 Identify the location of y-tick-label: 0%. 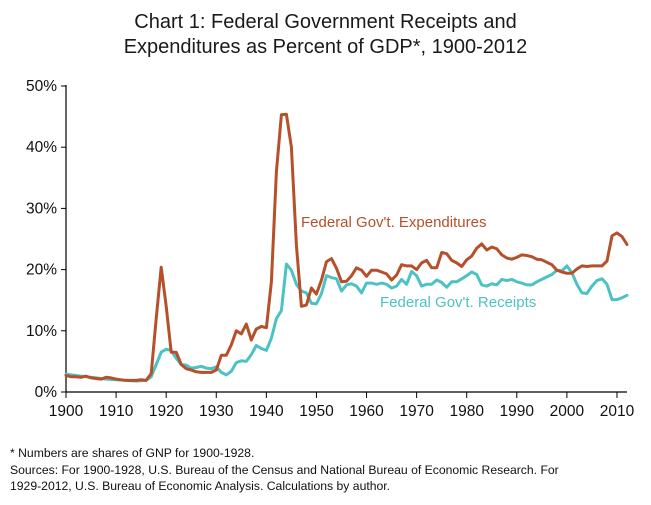
(46, 392).